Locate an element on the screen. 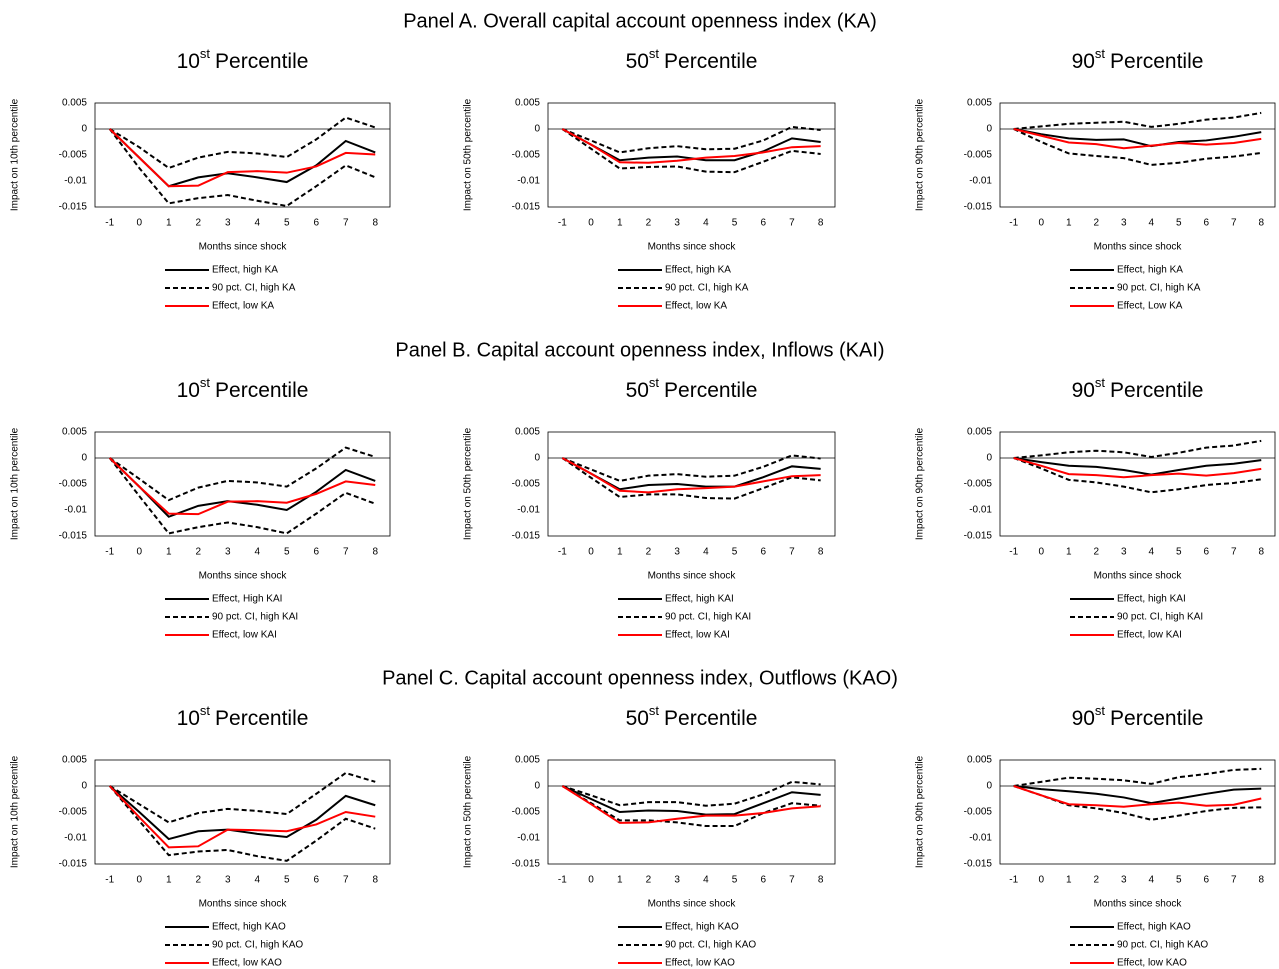 This screenshot has height=969, width=1279. legend-label: 90 pct. CI, high KAI is located at coordinates (255, 617).